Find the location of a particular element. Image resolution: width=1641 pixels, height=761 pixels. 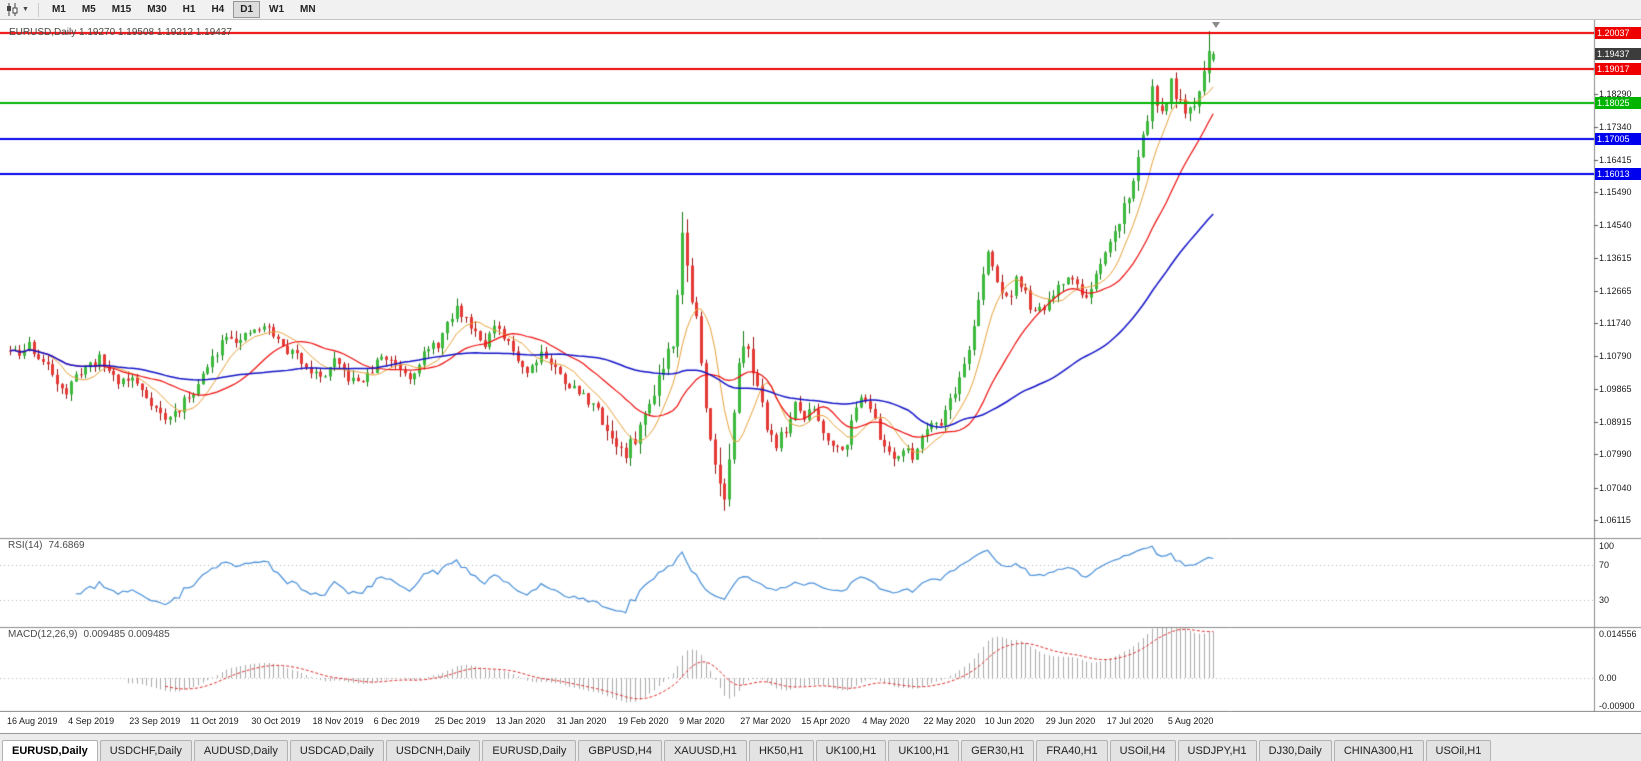

time-axis-label: 18 Nov 2019 is located at coordinates (338, 721).